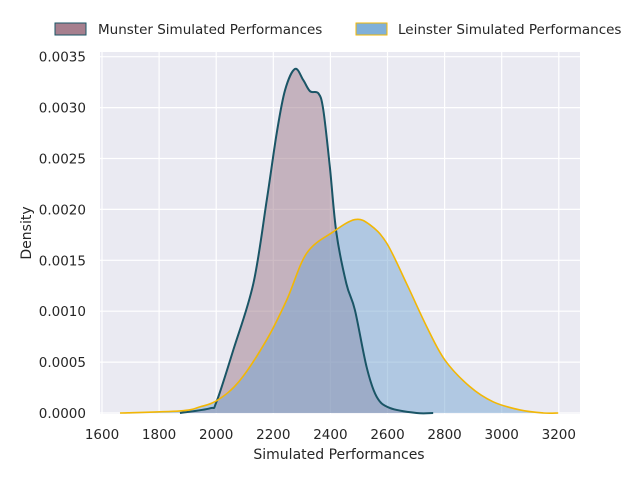 This screenshot has height=484, width=640. What do you see at coordinates (62, 109) in the screenshot?
I see `y-tick-label: 0.0030` at bounding box center [62, 109].